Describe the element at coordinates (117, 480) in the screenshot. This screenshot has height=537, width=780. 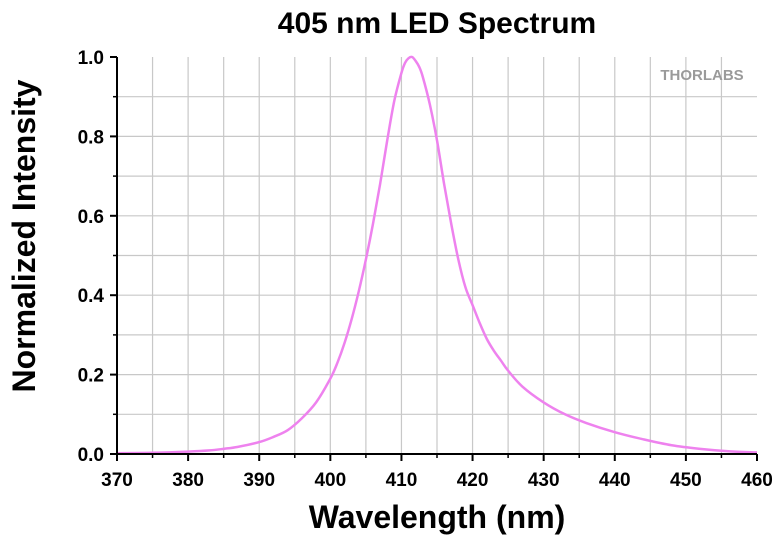
I see `x-tick-label: 370` at that location.